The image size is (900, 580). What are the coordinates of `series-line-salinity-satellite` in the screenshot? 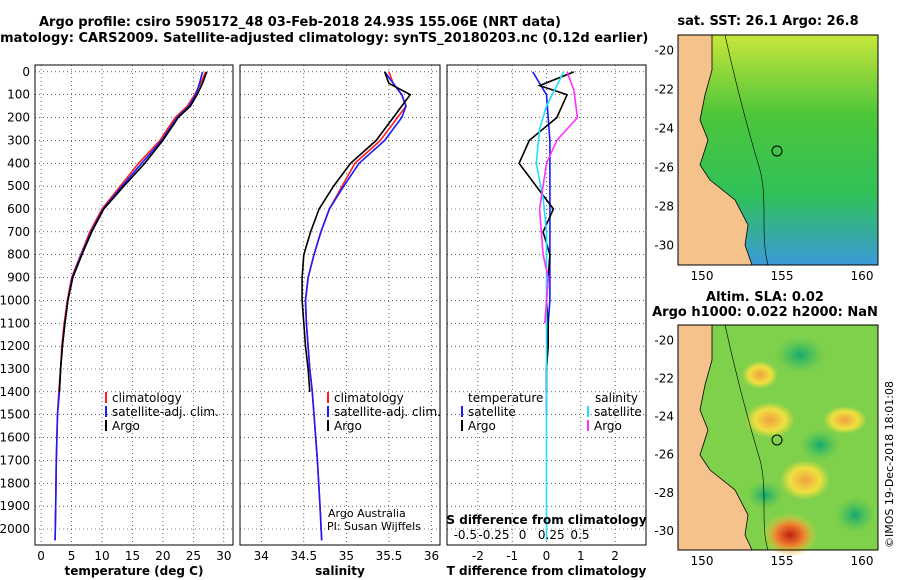 It's located at (550, 306).